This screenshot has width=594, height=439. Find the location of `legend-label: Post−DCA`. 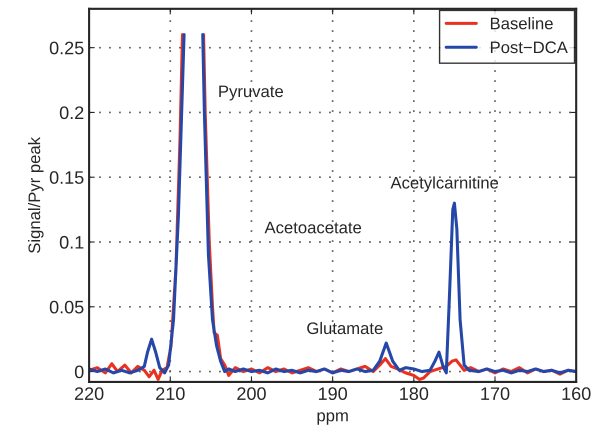

legend-label: Post−DCA is located at coordinates (529, 47).